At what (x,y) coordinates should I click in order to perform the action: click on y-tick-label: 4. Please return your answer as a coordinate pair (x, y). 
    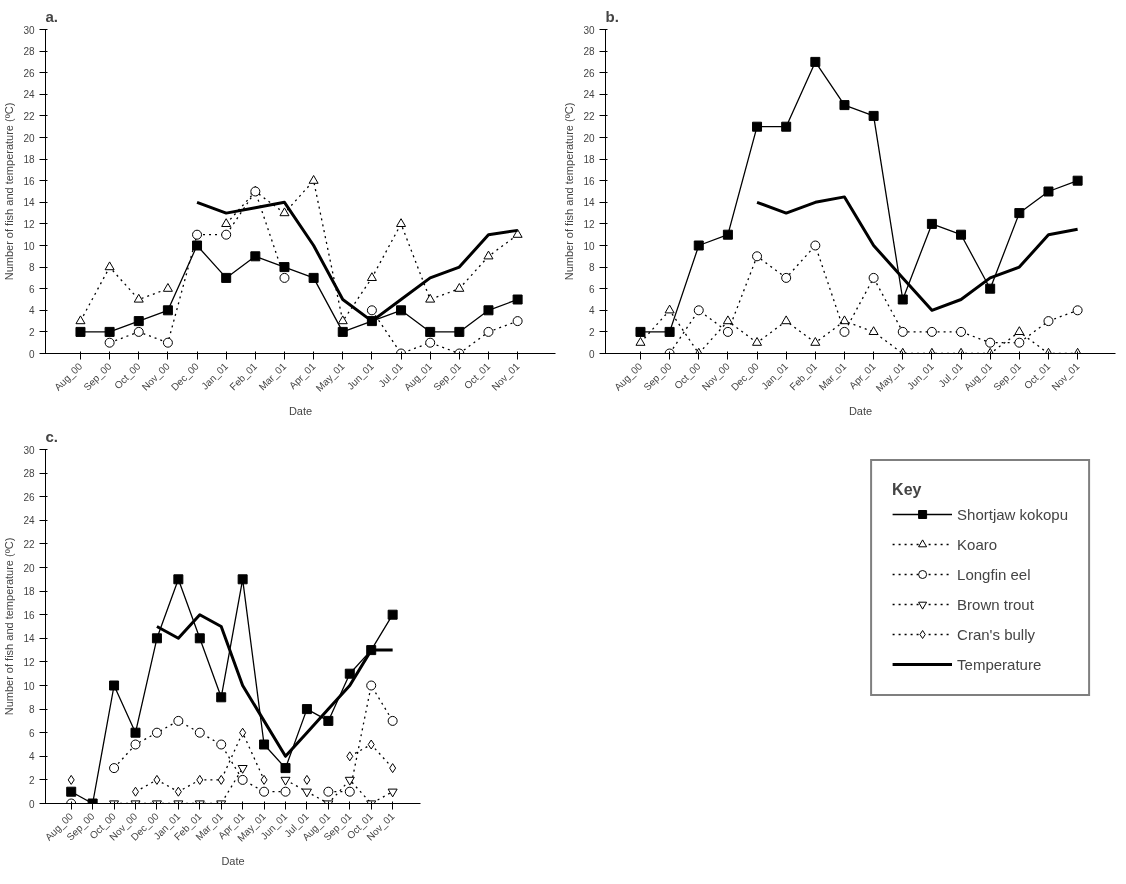
    Looking at the image, I should click on (591, 311).